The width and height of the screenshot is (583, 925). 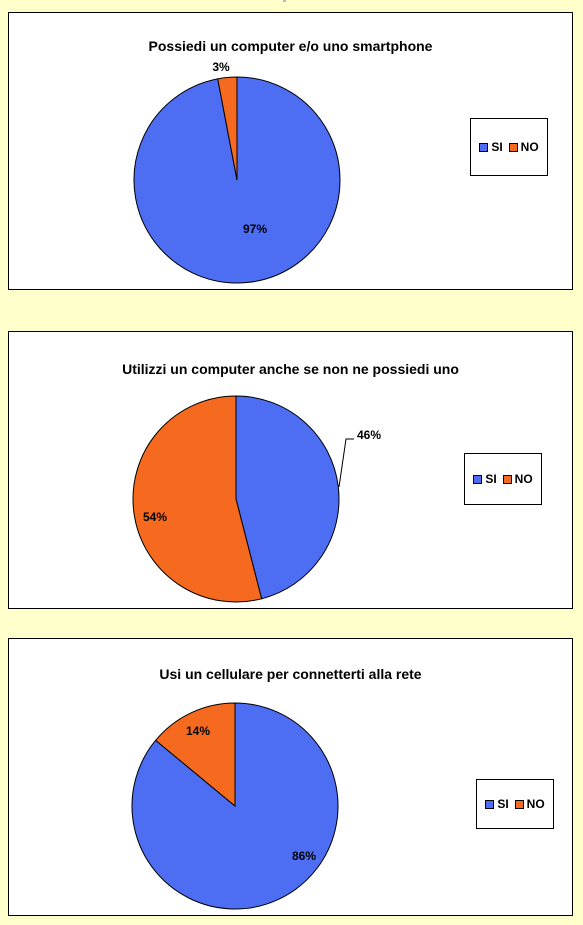 I want to click on slice-label-si: 97%, so click(x=255, y=229).